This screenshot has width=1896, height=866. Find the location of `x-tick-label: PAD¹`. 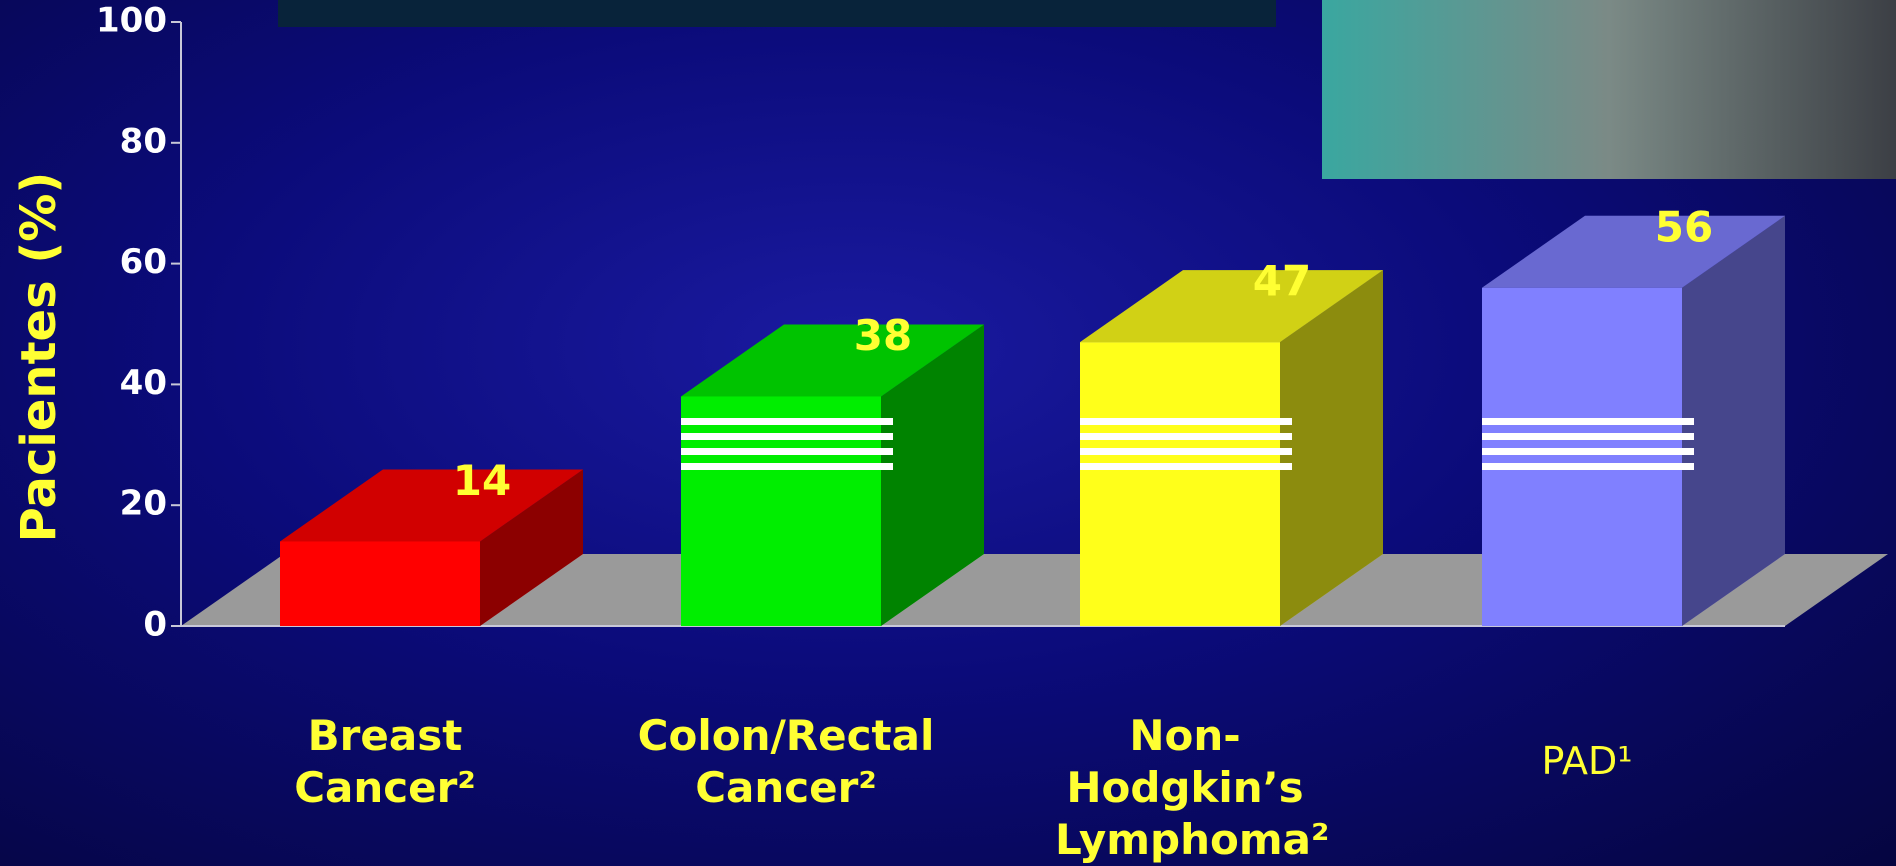

x-tick-label: PAD¹ is located at coordinates (1587, 761).